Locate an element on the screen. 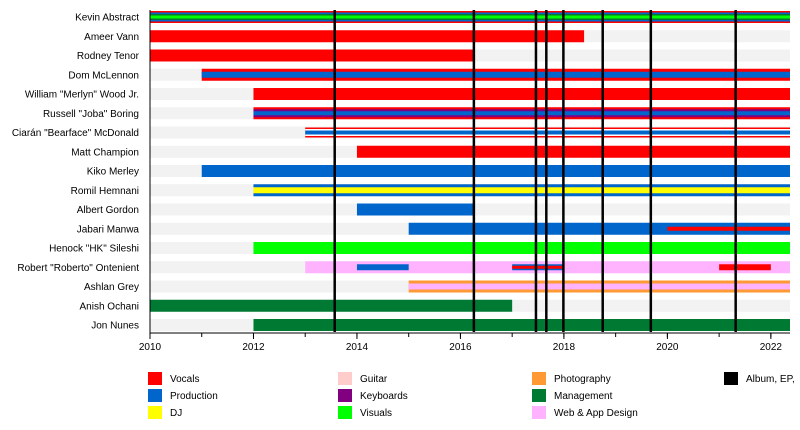  legend-item-production: Production is located at coordinates (183, 395).